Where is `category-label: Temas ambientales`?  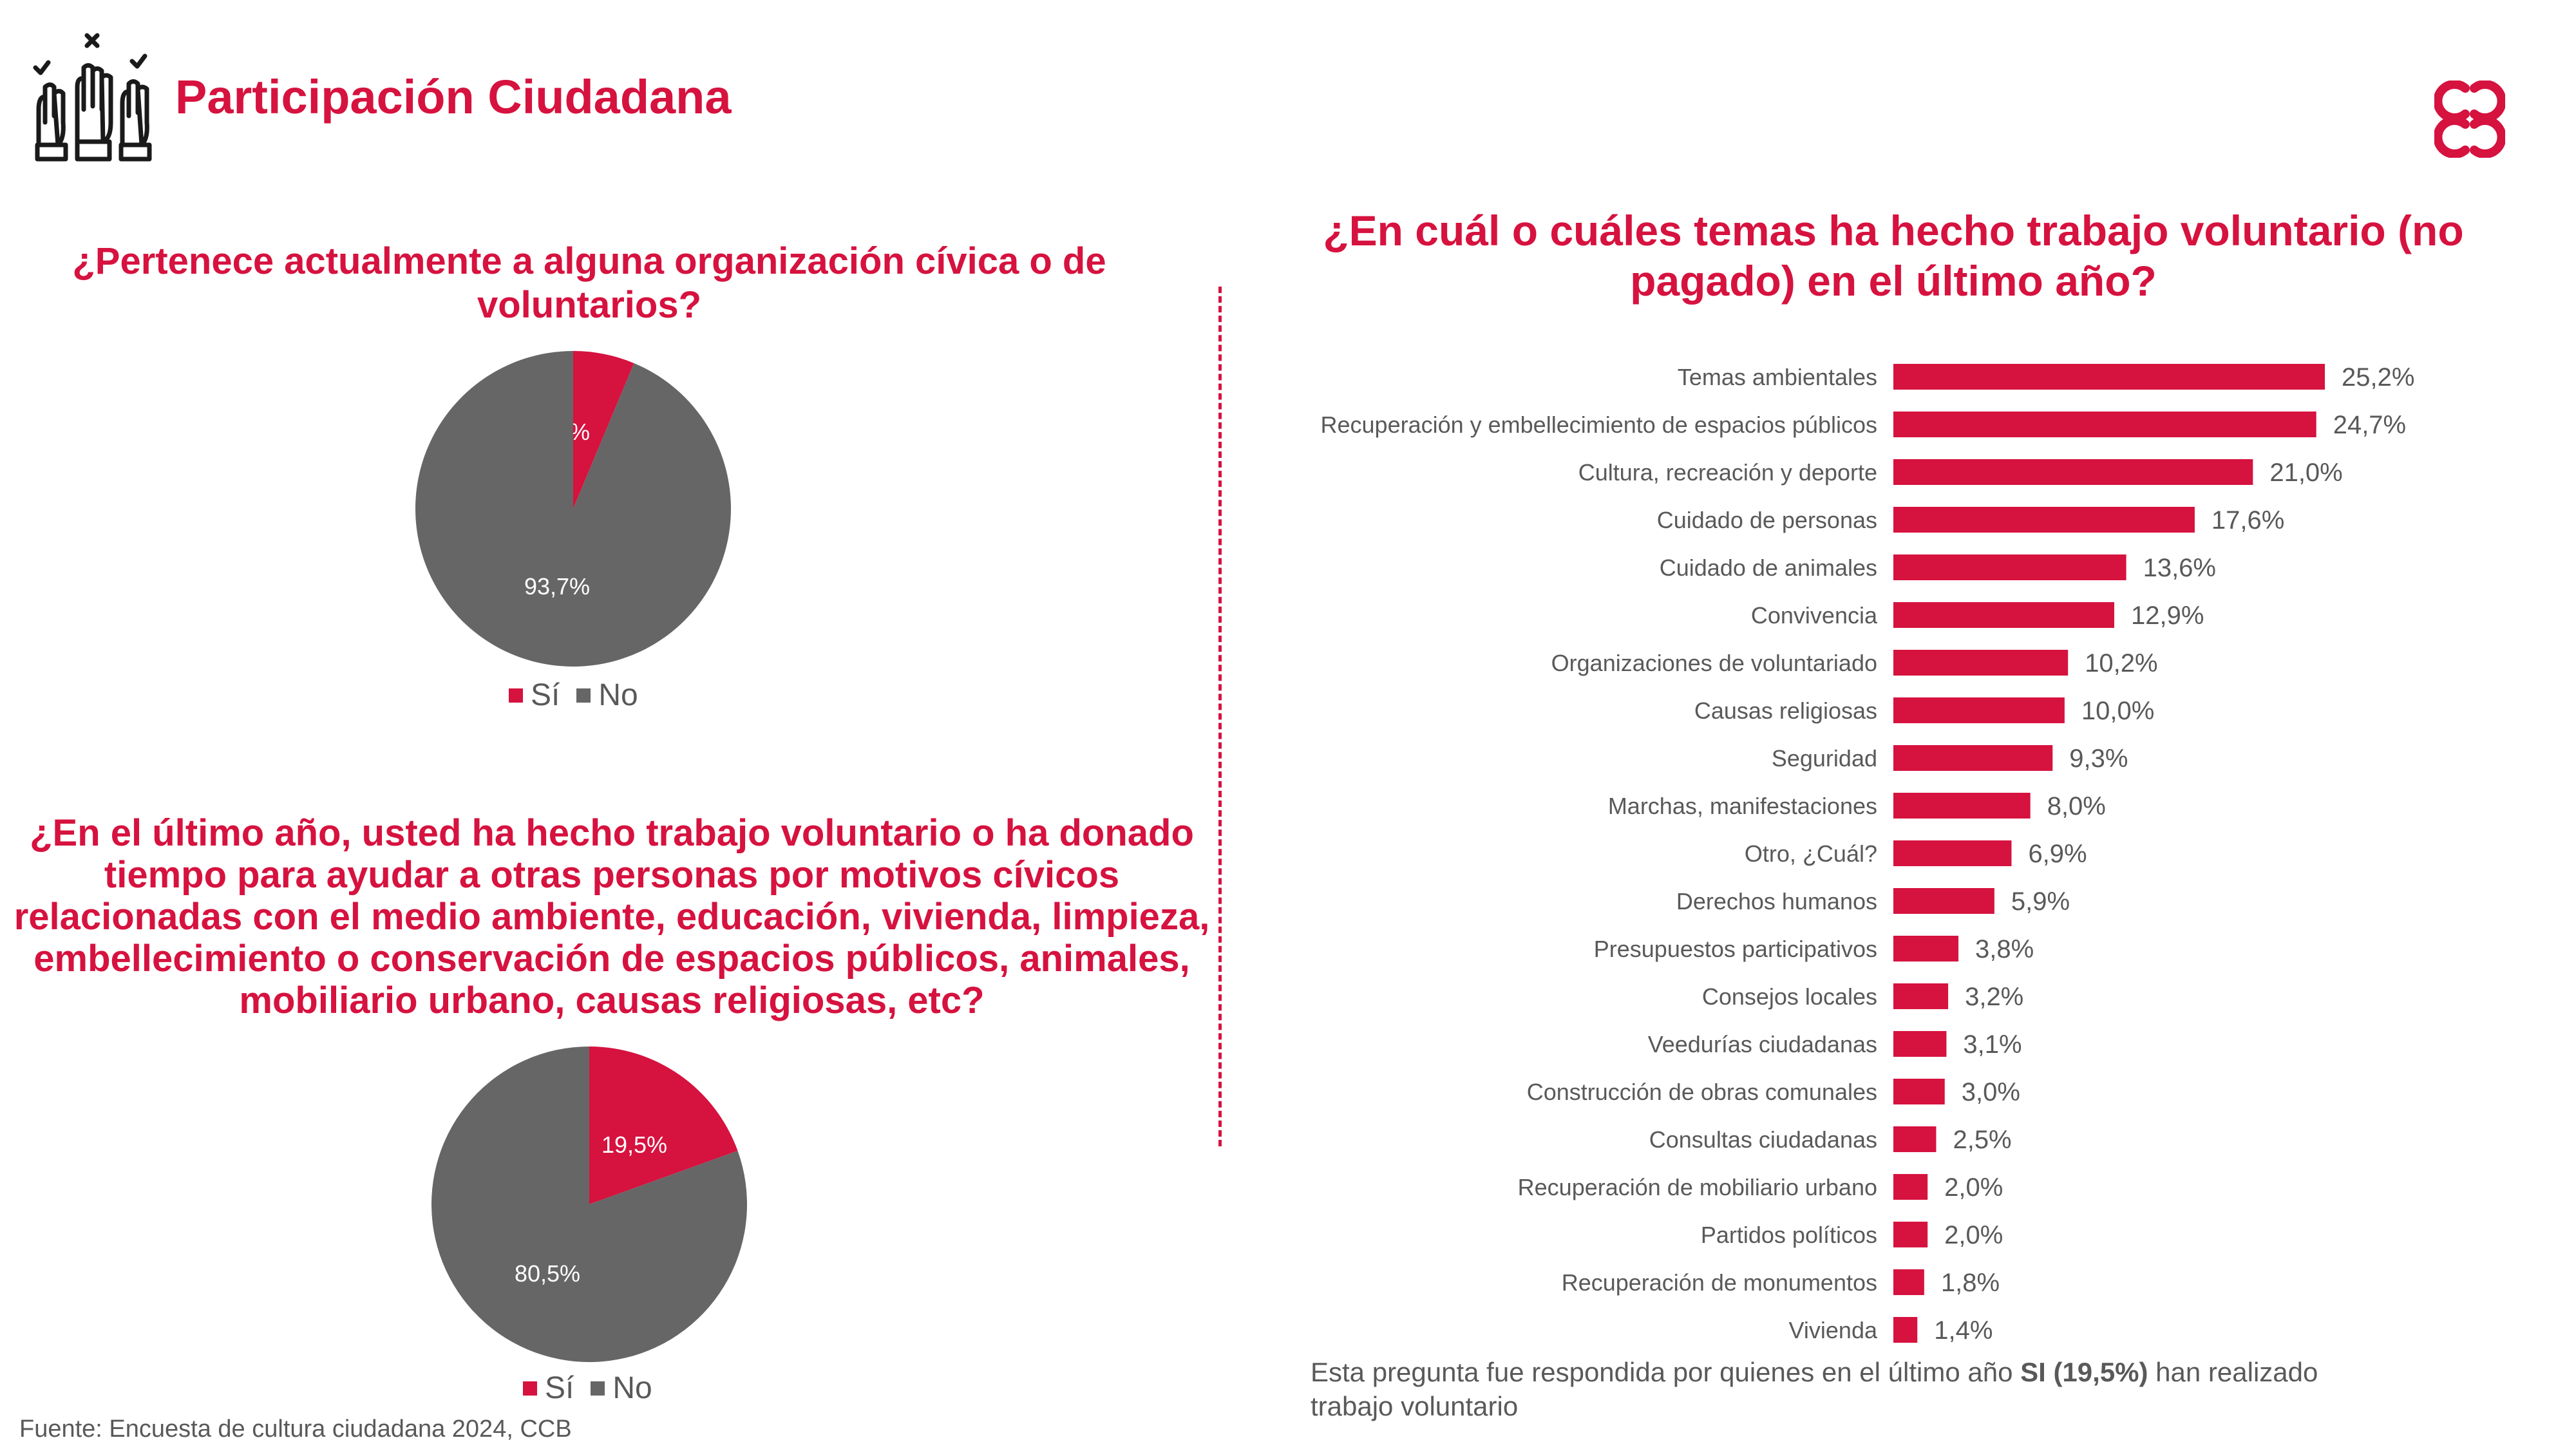
category-label: Temas ambientales is located at coordinates (1777, 377).